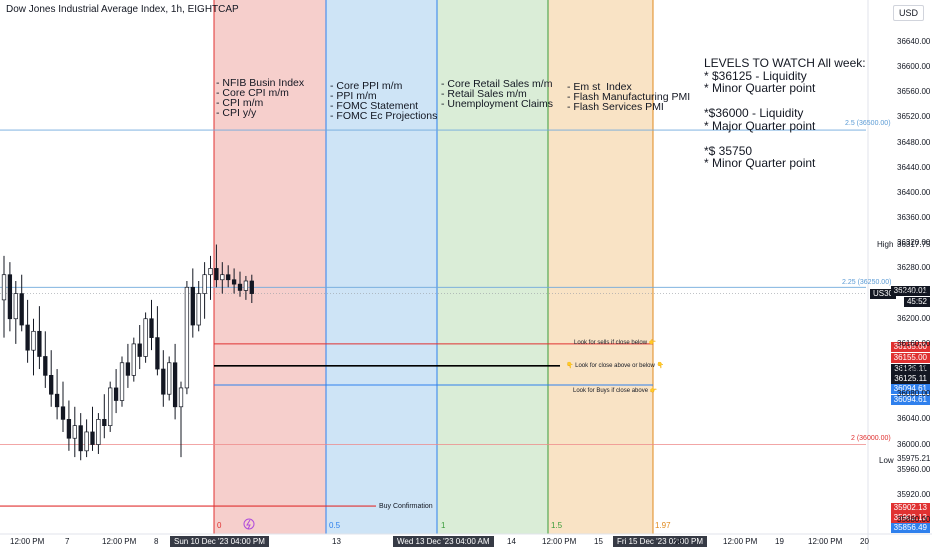  I want to click on price-tick: 36320.00, so click(914, 243).